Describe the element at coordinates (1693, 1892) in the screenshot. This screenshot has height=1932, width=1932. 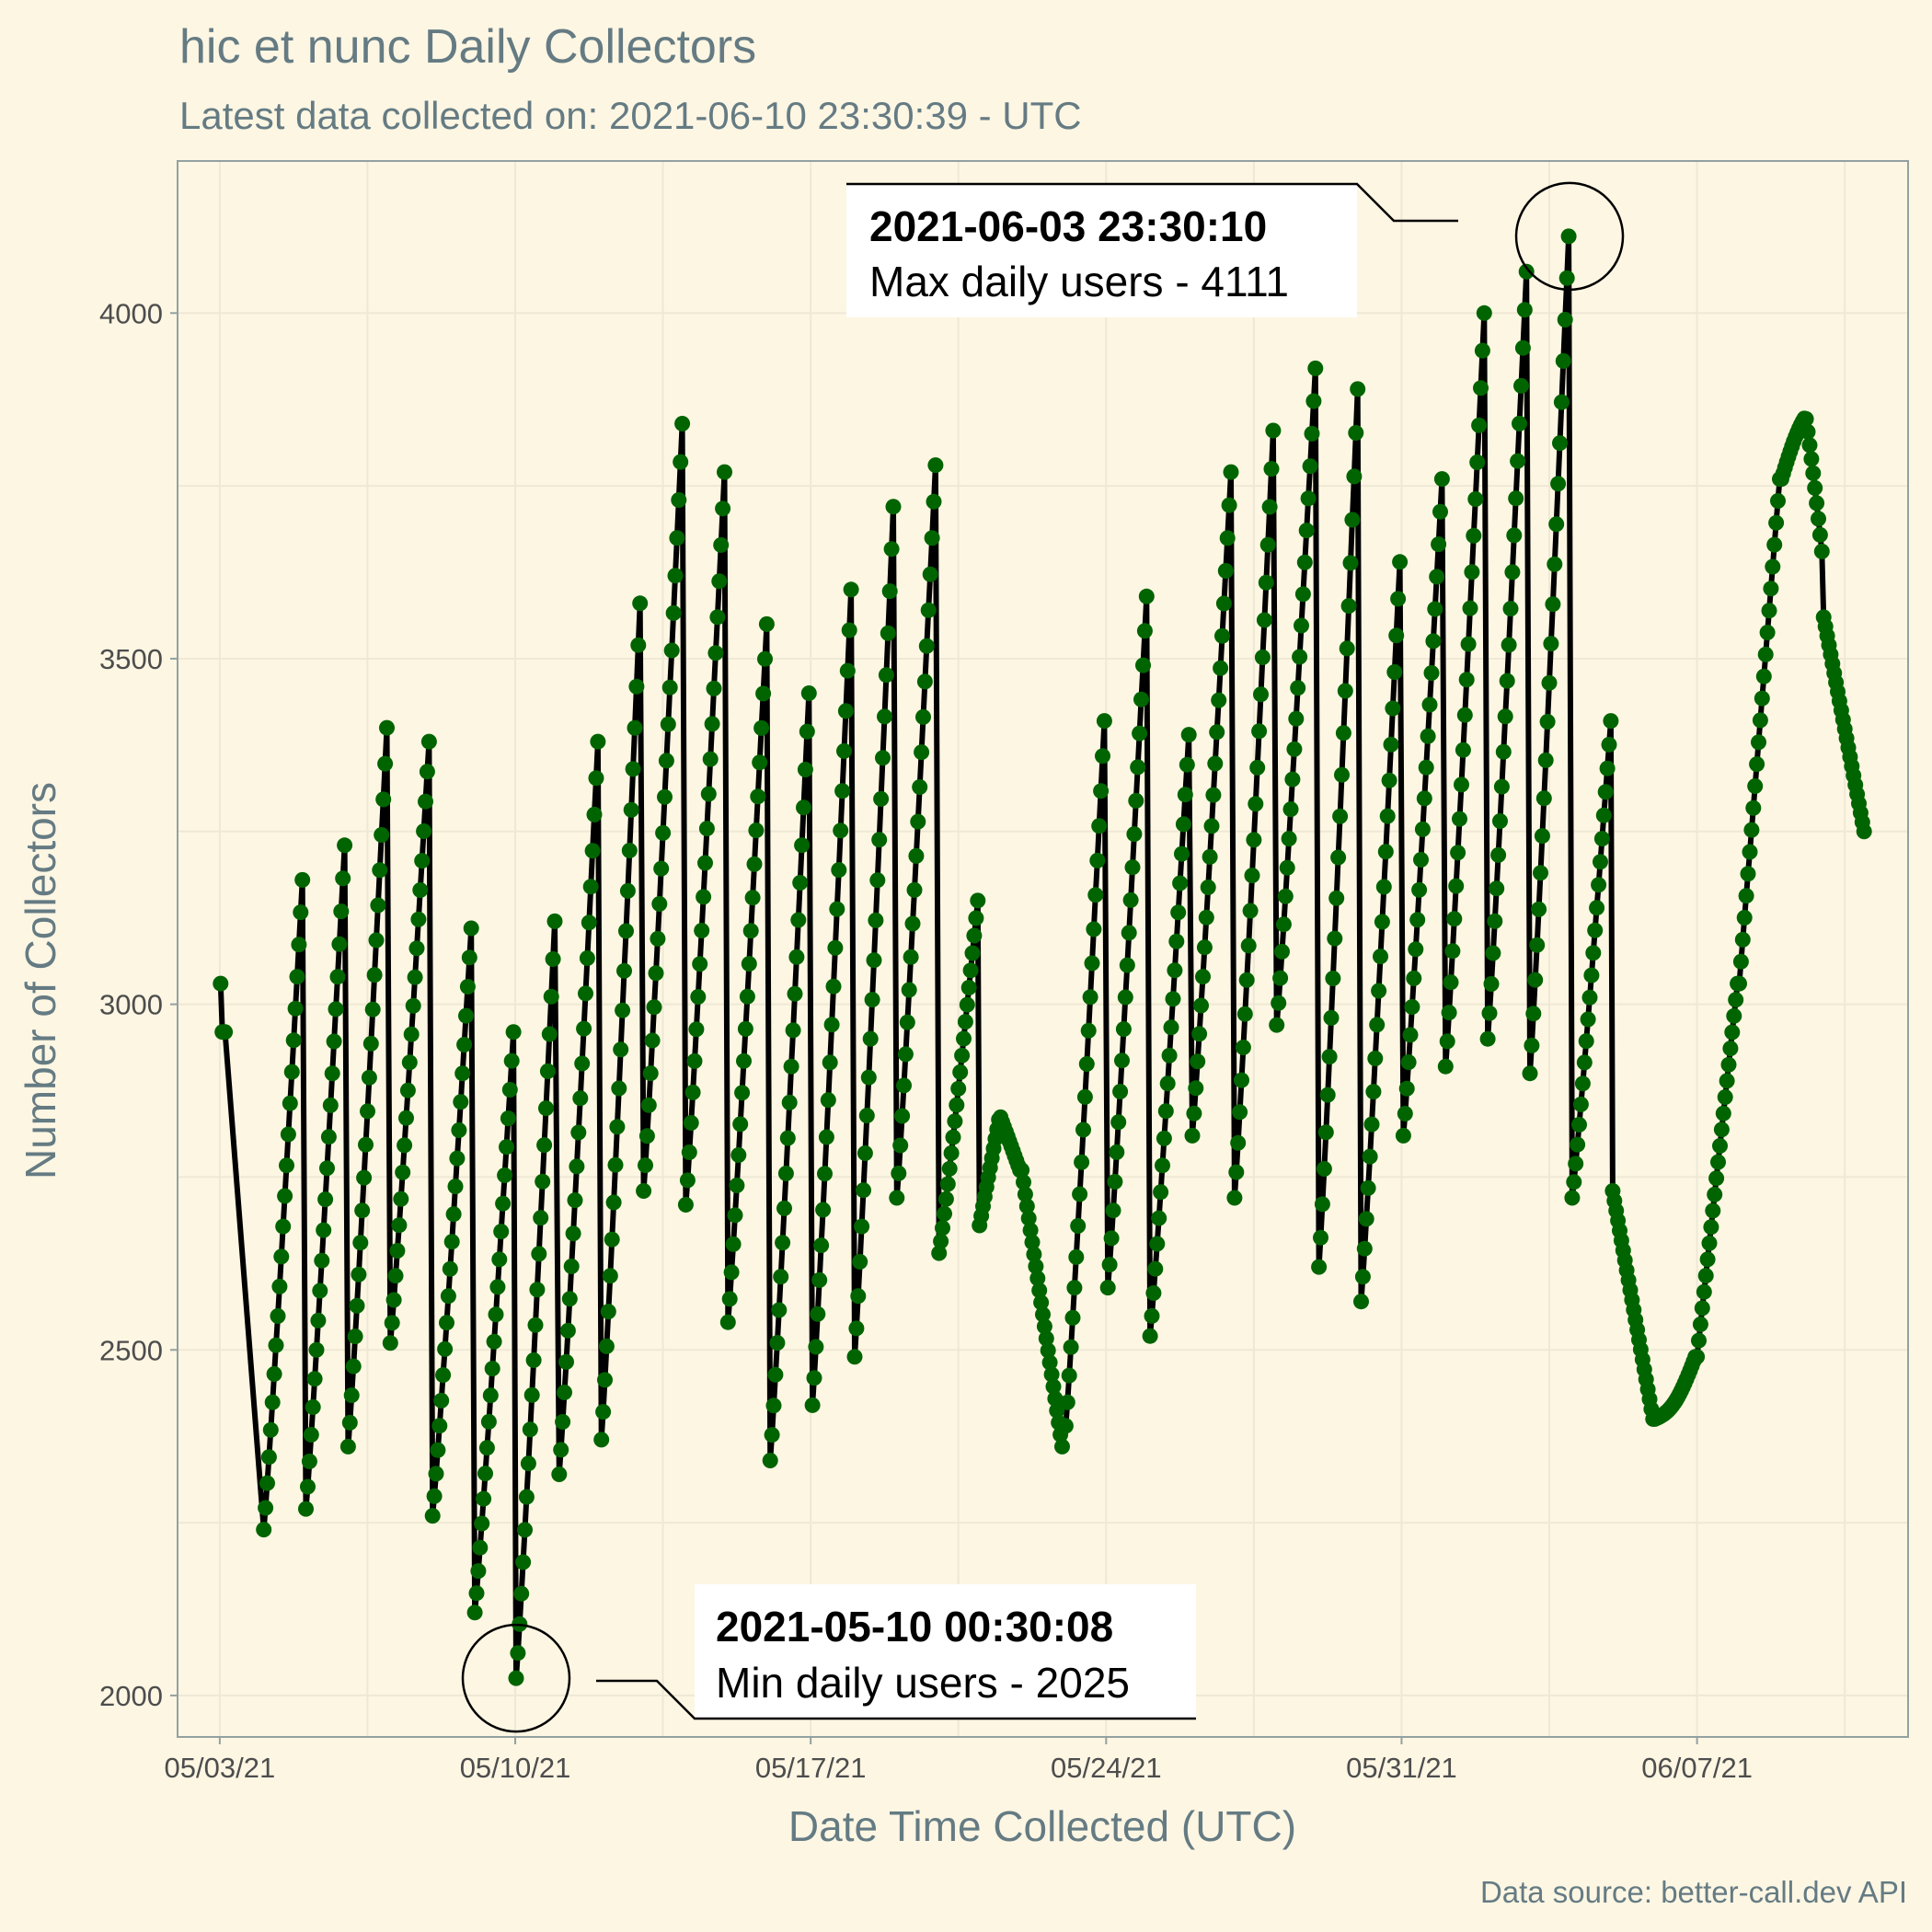
I see `chart-caption: Data source: better-call.dev API` at that location.